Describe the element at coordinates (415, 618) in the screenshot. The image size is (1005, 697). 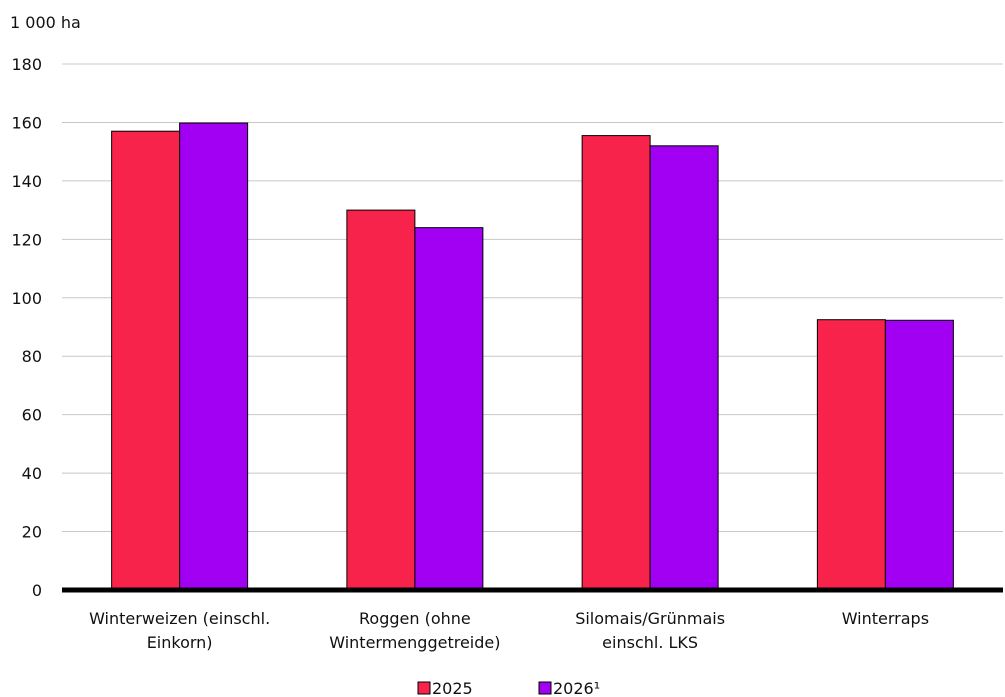
I see `x-tick-label: Roggen (ohne` at that location.